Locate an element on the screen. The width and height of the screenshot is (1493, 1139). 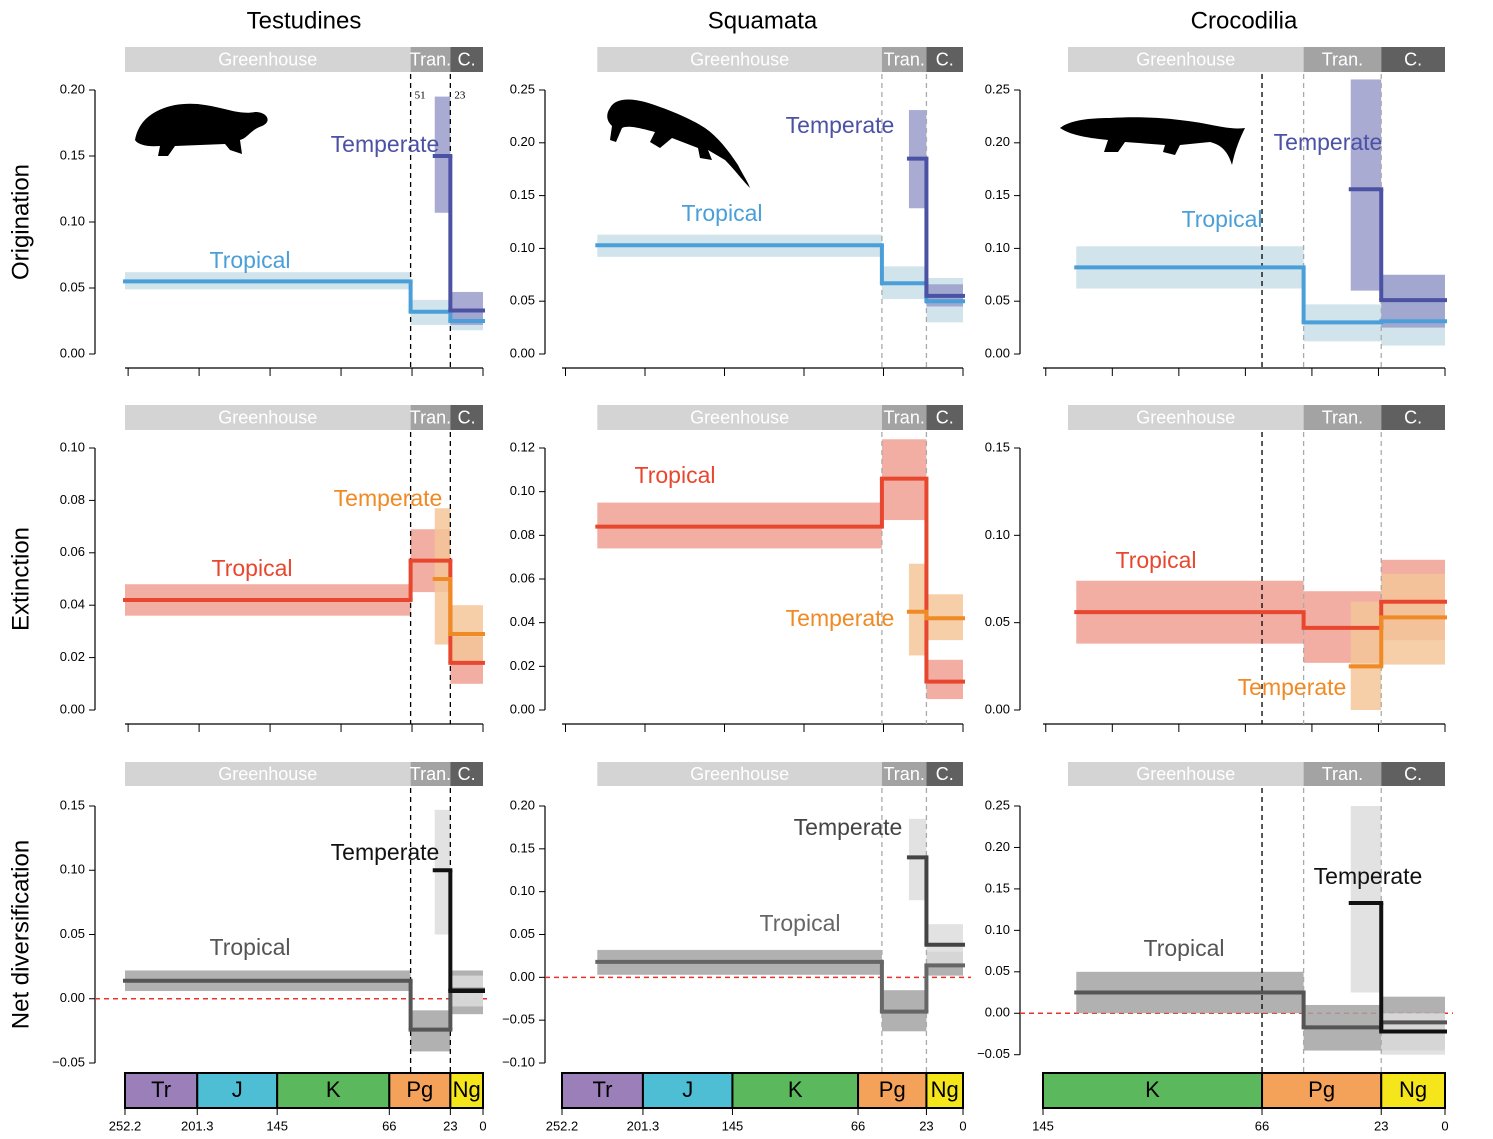
silhouettes is located at coordinates (690, 143).